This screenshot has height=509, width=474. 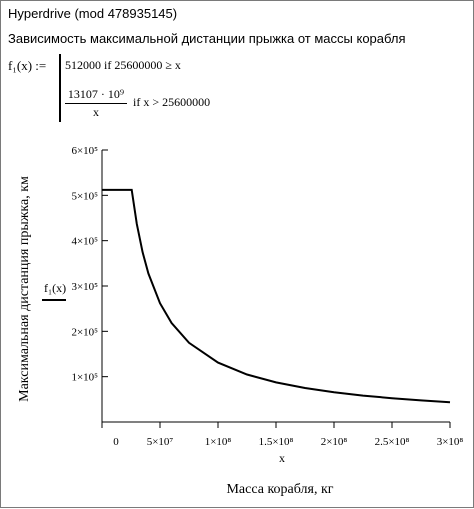 I want to click on x-axis-title: Масса корабля, кг, so click(x=279, y=489).